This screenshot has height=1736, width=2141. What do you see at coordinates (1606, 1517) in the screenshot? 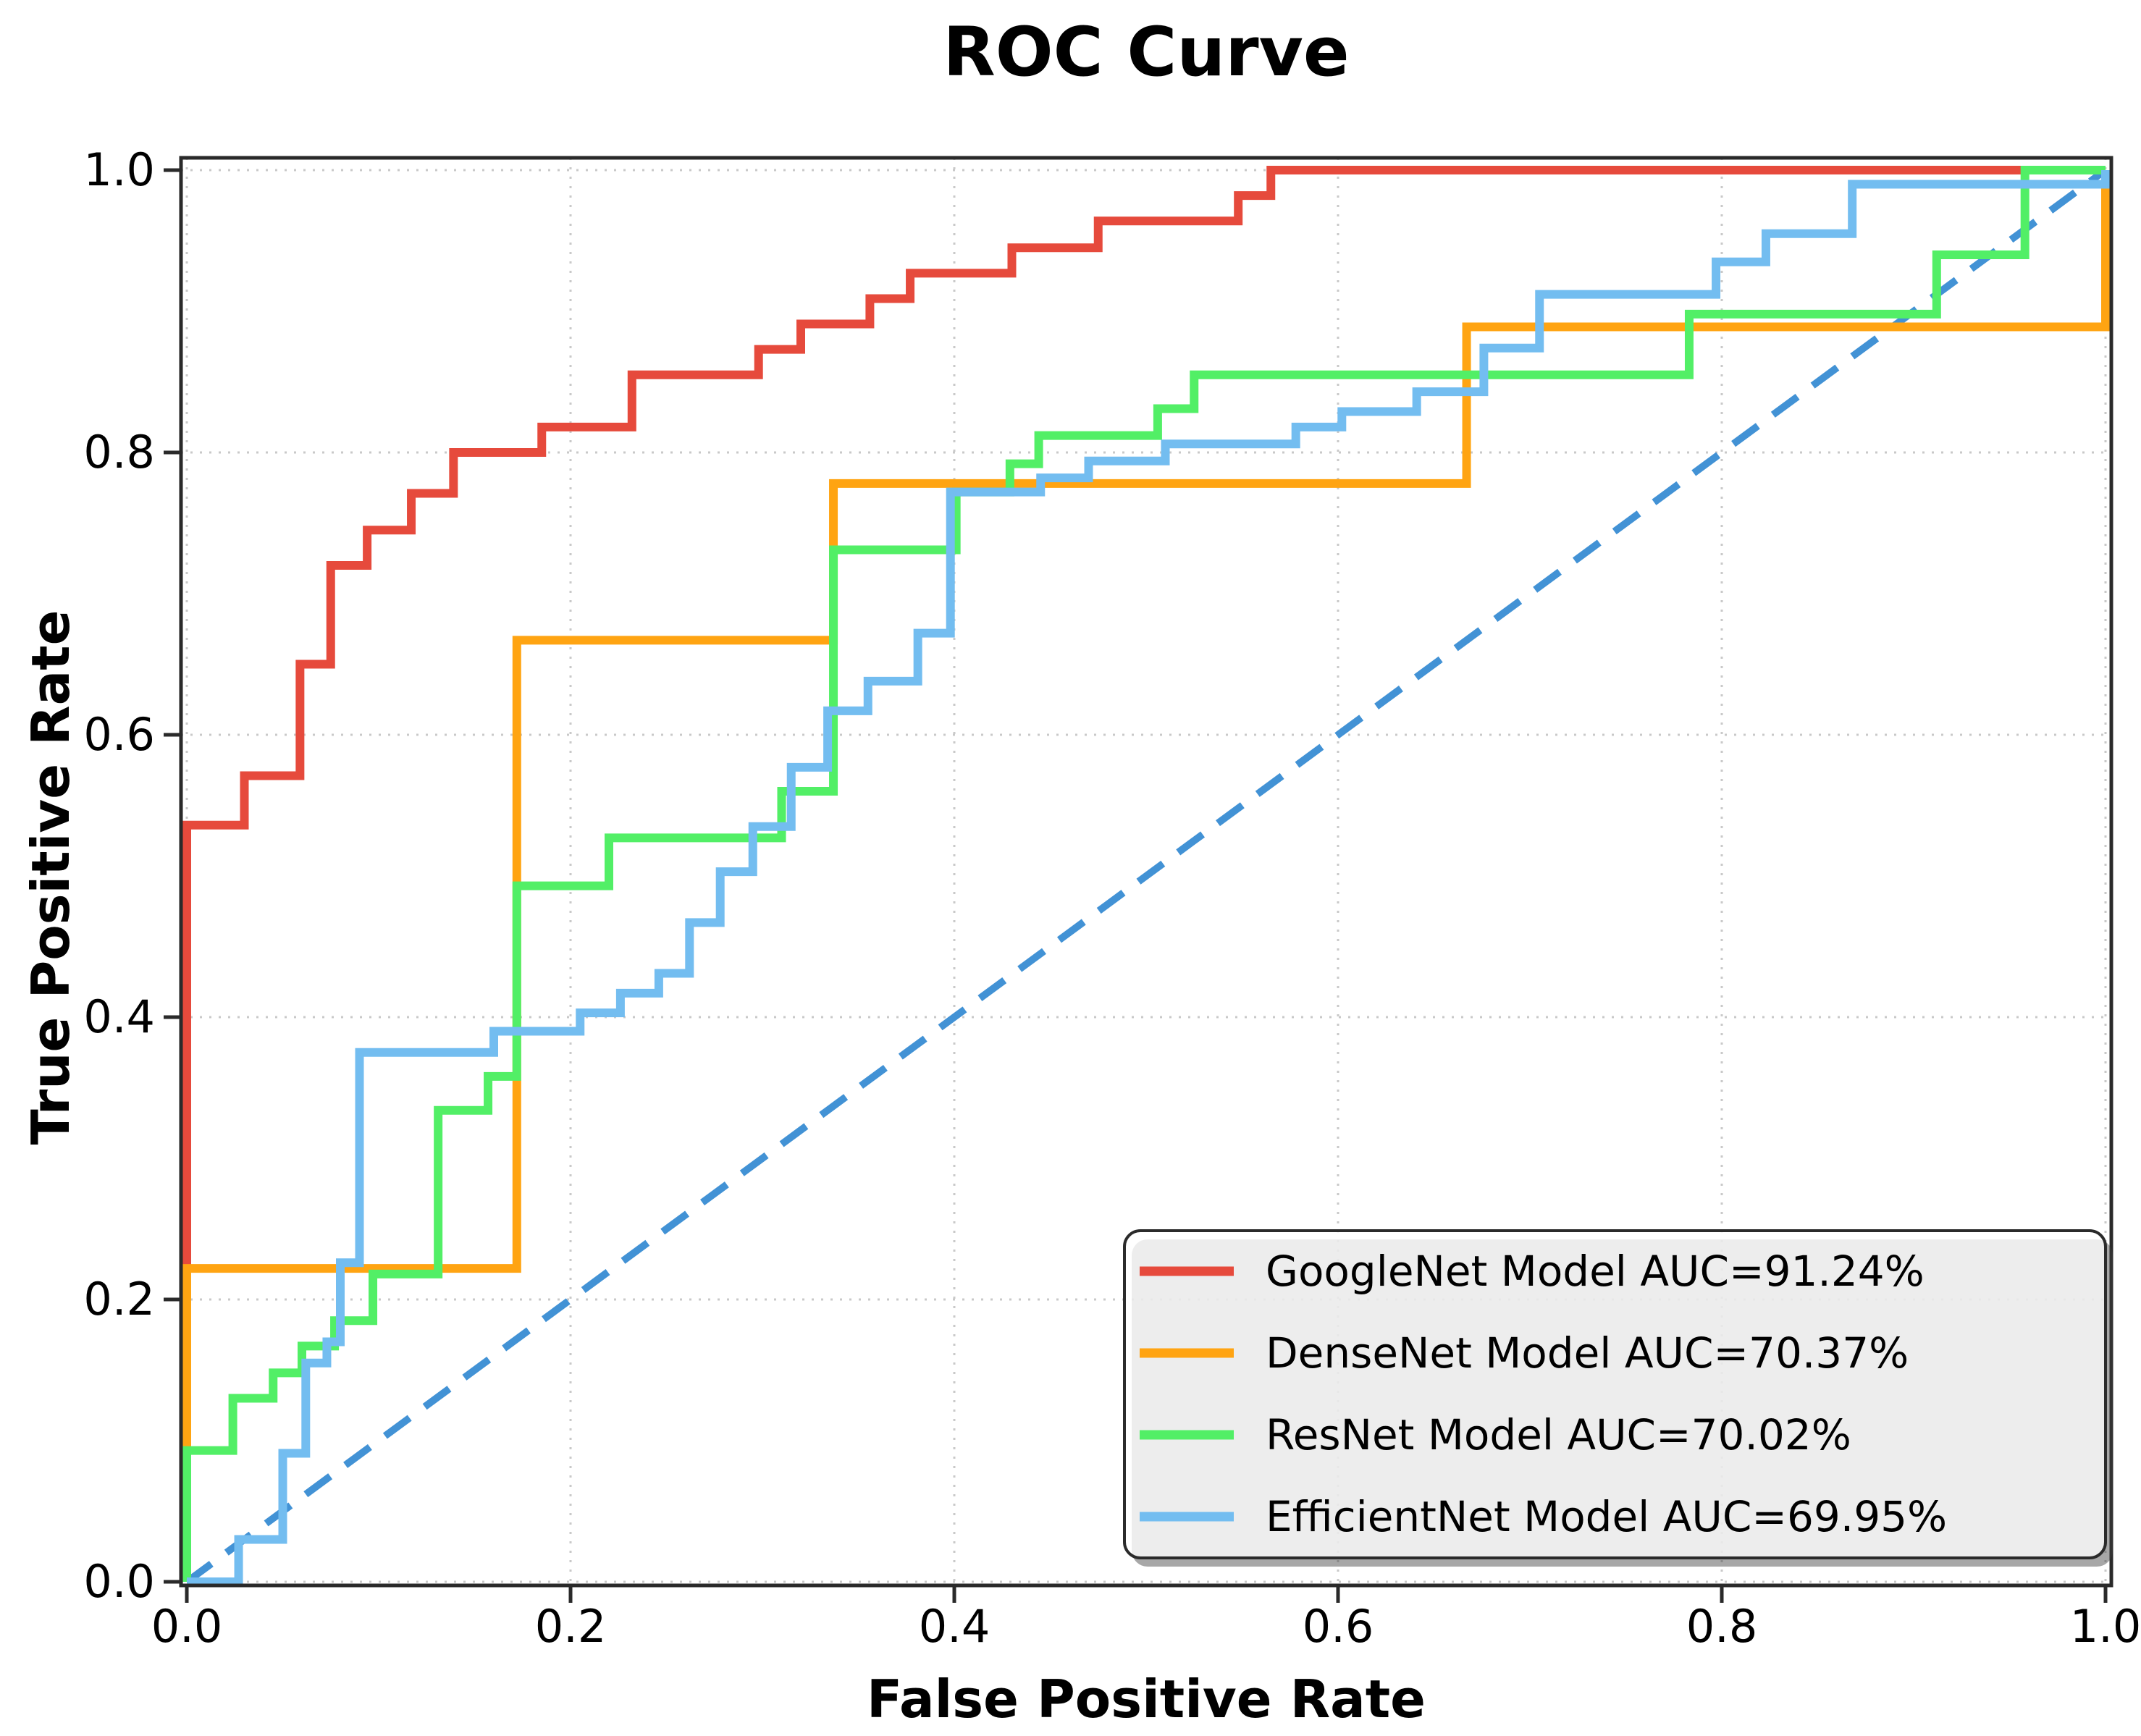
I see `legend-label-efficientnet: EfficientNet Model AUC=69.95%` at bounding box center [1606, 1517].